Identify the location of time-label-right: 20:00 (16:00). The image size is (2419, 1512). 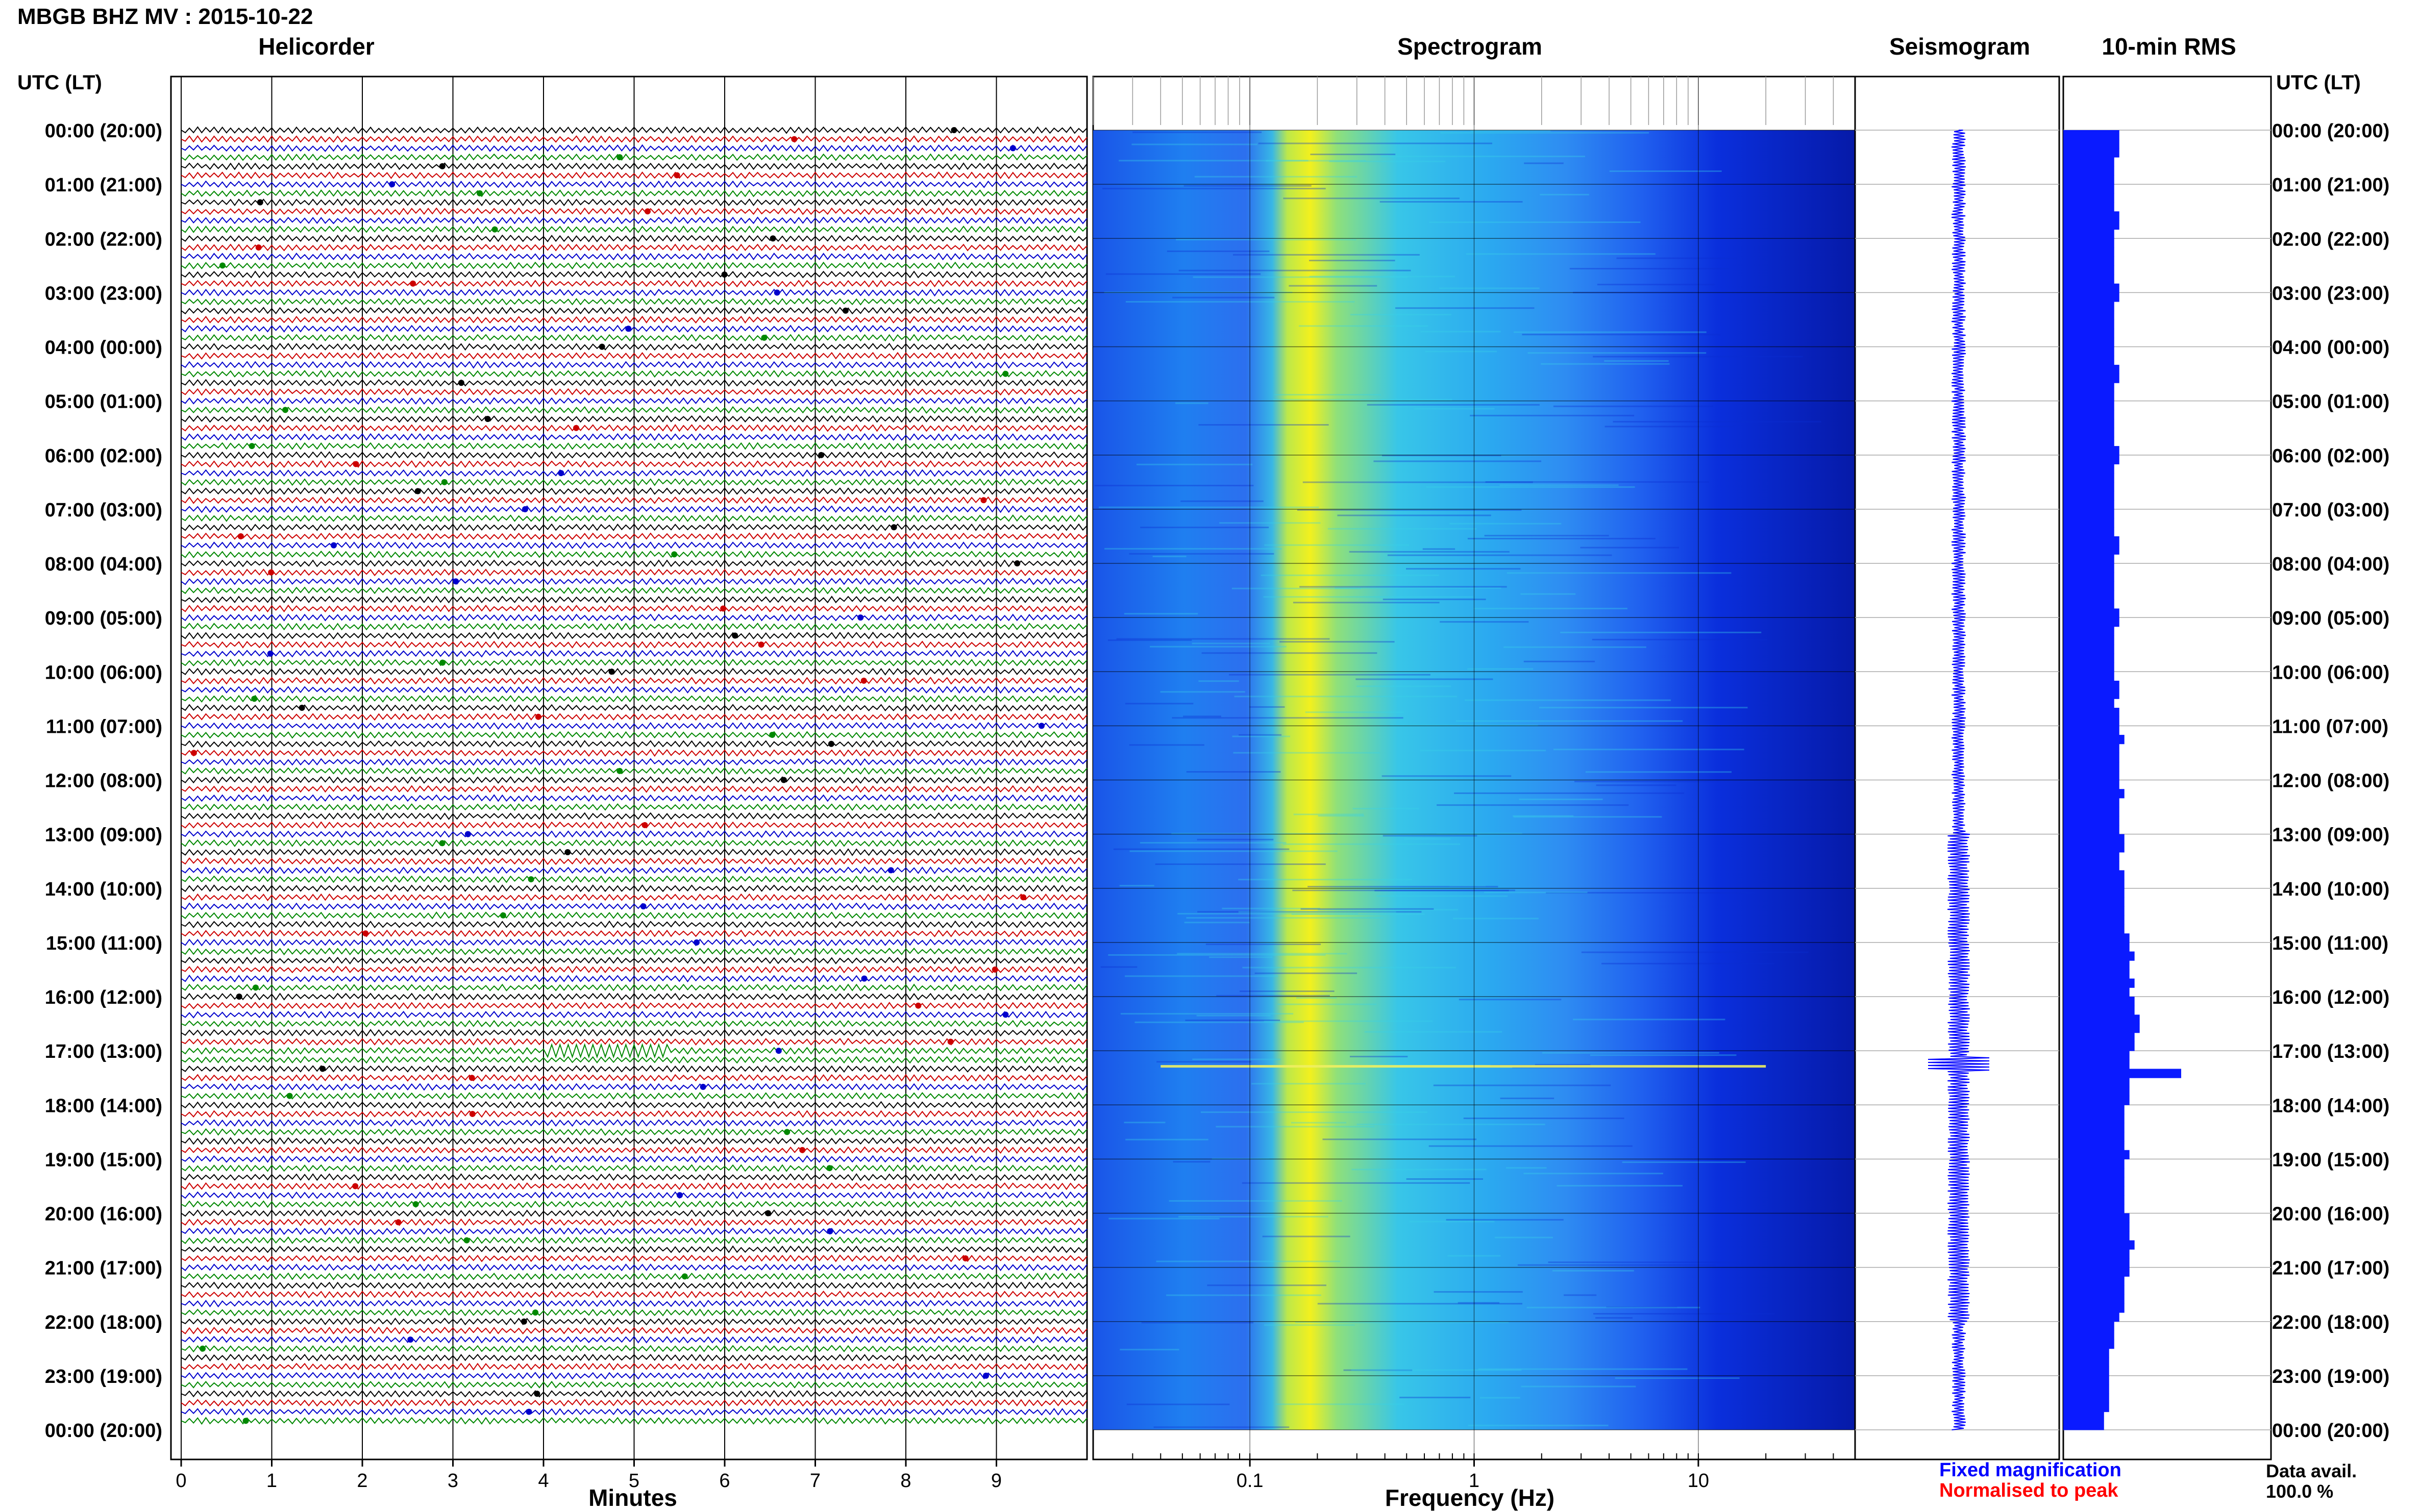
(2330, 1214).